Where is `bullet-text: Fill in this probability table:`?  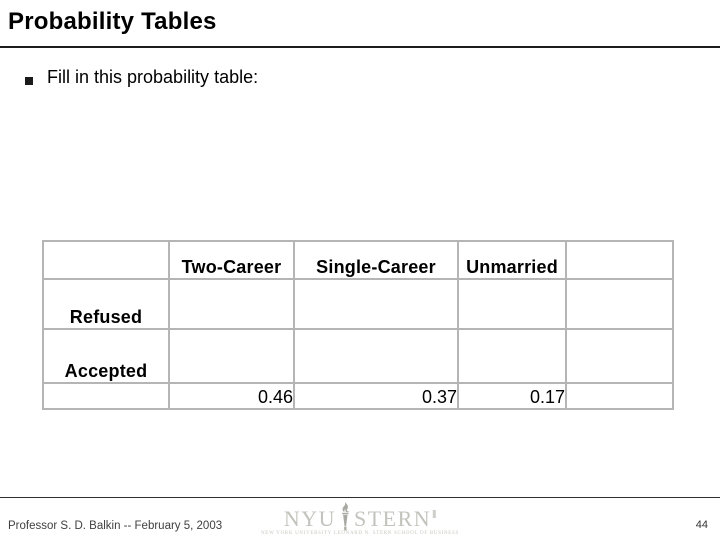
bullet-text: Fill in this probability table: is located at coordinates (153, 77).